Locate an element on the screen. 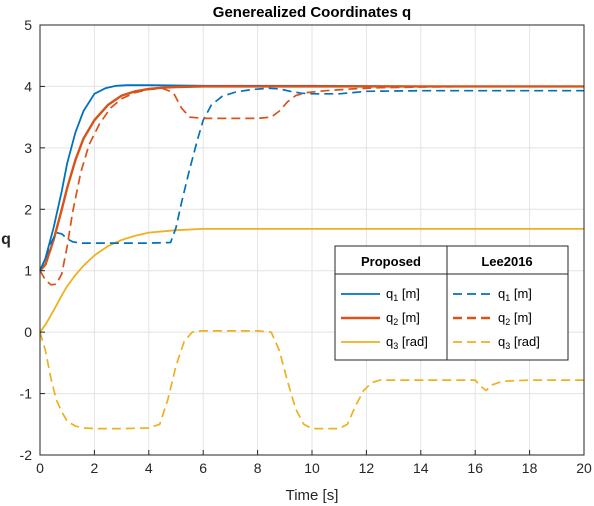 This screenshot has height=506, width=594. y-tick-label: 5 is located at coordinates (28, 25).